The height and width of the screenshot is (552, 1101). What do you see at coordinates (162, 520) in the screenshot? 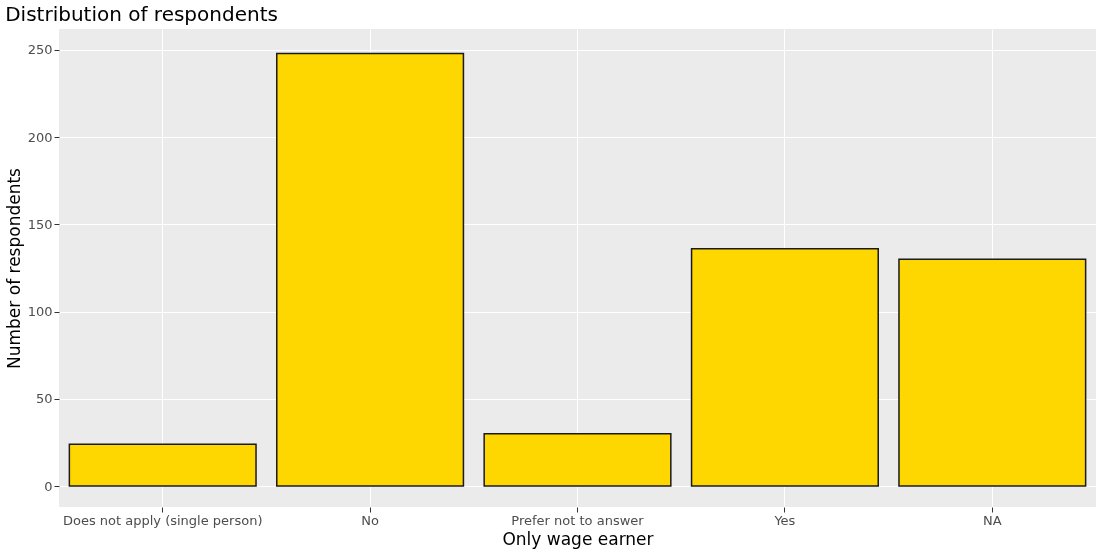
I see `x-tick-label: Does not apply (single person)` at bounding box center [162, 520].